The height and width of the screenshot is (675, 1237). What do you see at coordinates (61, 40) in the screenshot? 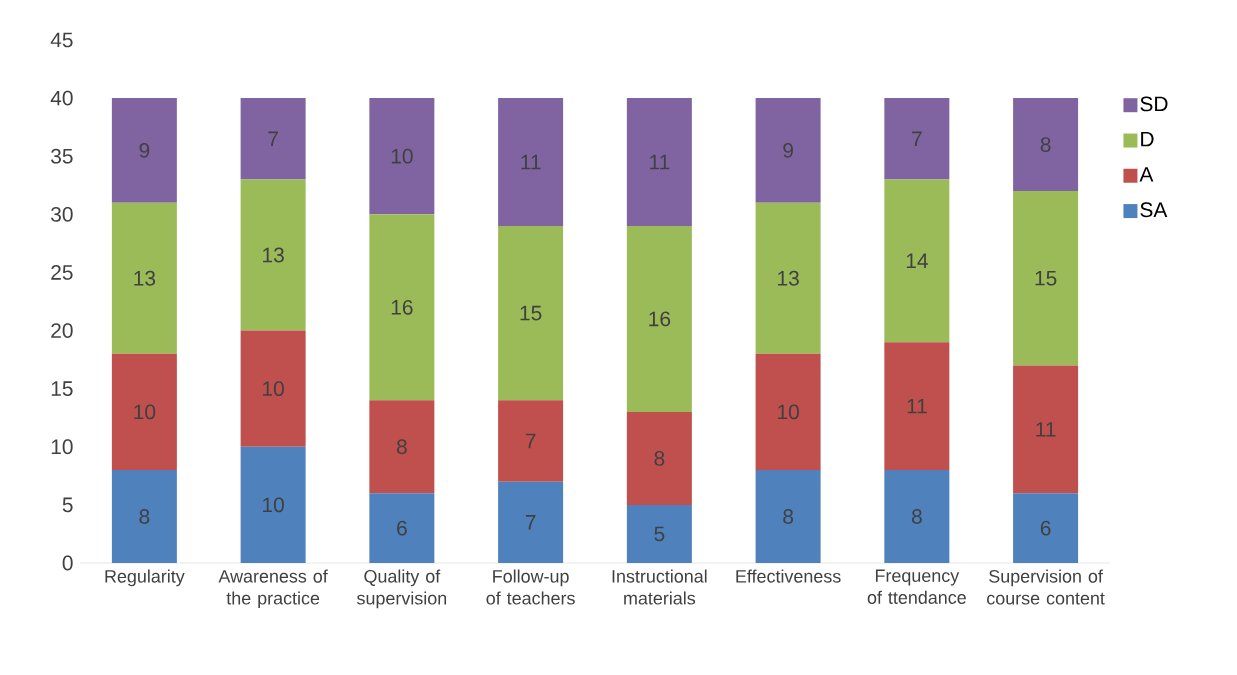
I see `y-tick-label: 45` at bounding box center [61, 40].